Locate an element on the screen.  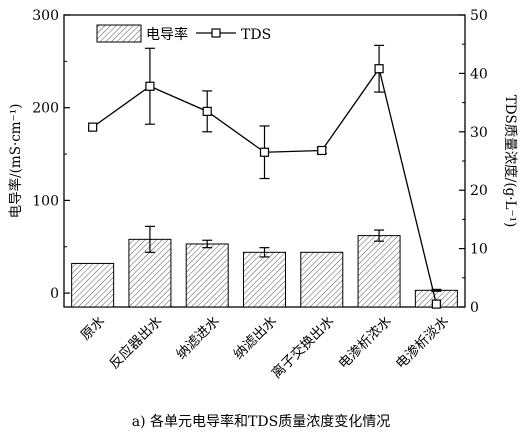
category-label: 原水 is located at coordinates (93, 328).